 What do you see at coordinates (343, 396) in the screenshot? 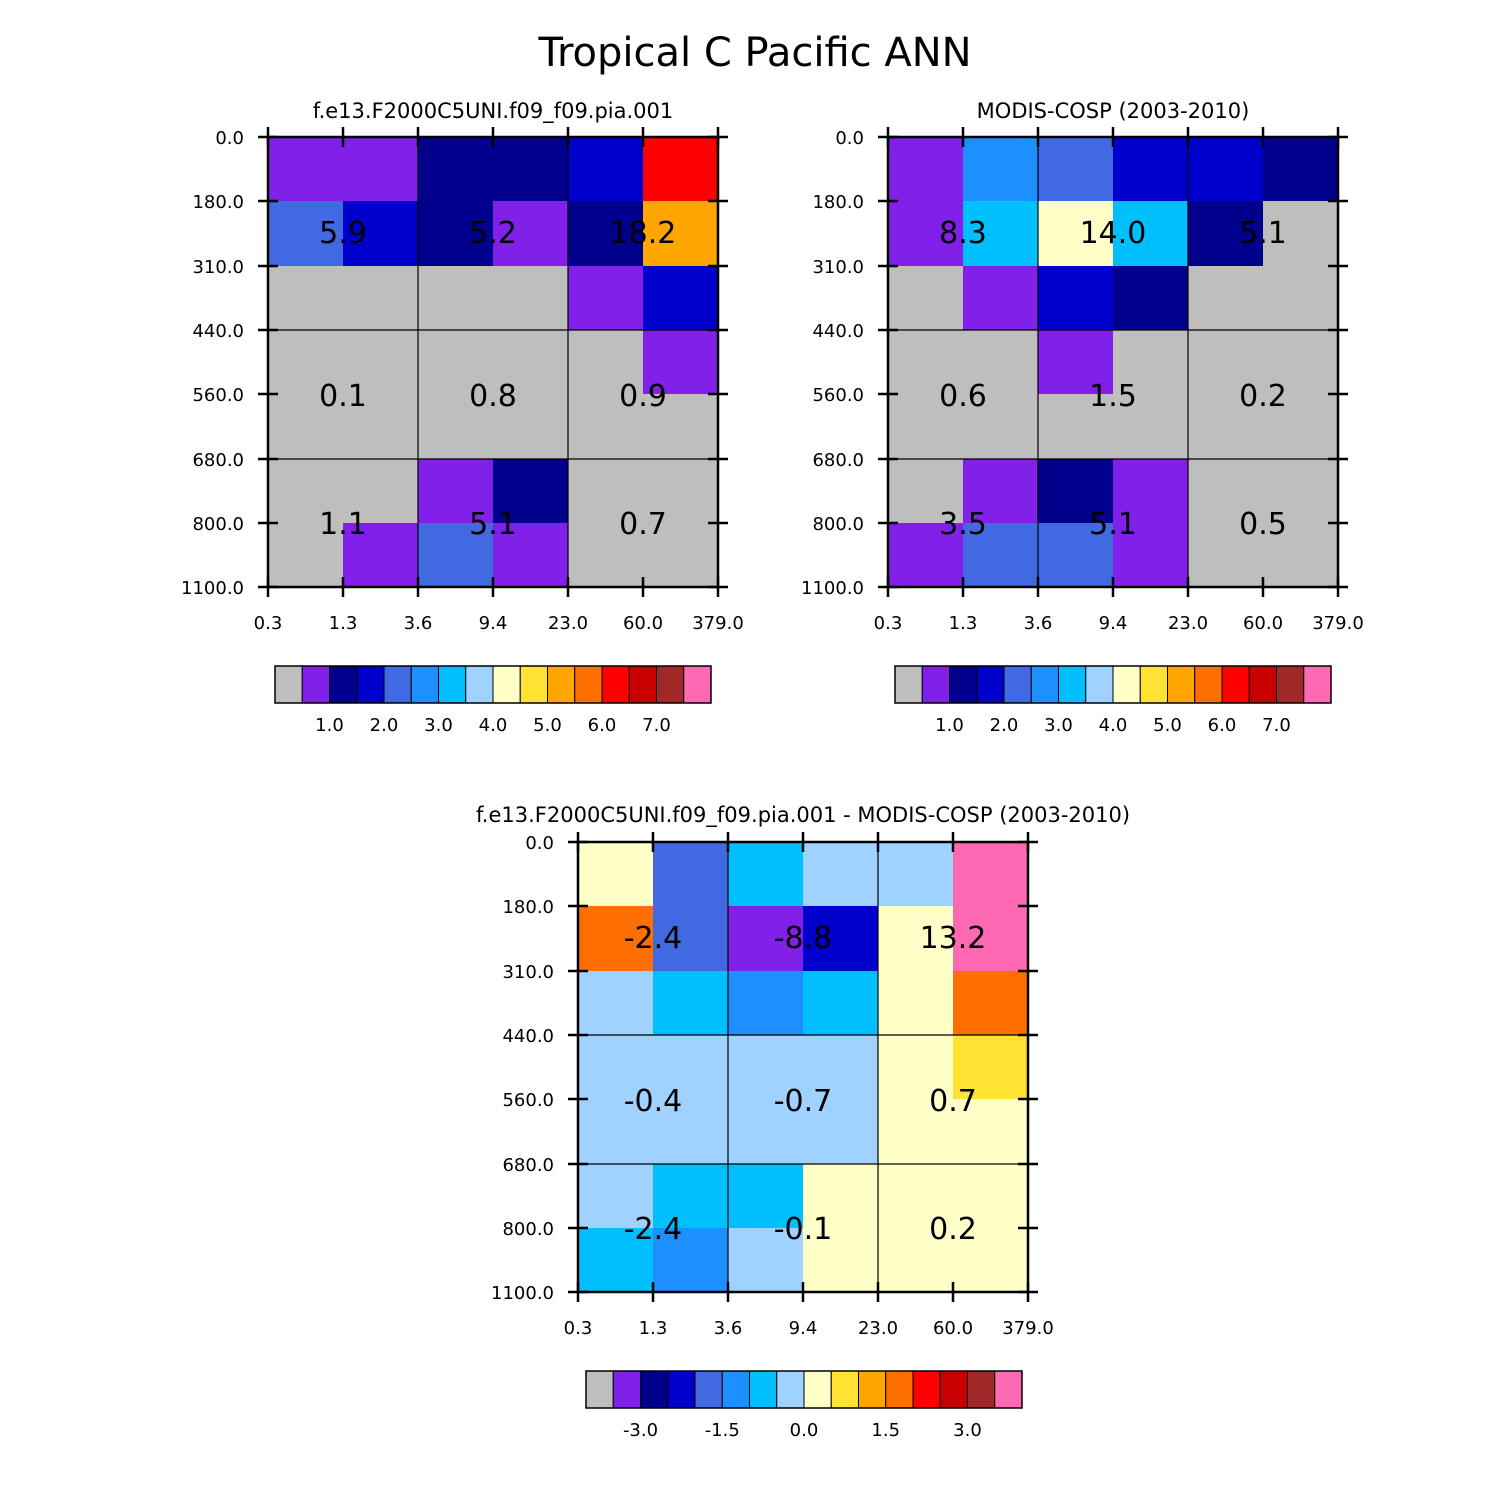
I see `group-value-label: 0.1` at bounding box center [343, 396].